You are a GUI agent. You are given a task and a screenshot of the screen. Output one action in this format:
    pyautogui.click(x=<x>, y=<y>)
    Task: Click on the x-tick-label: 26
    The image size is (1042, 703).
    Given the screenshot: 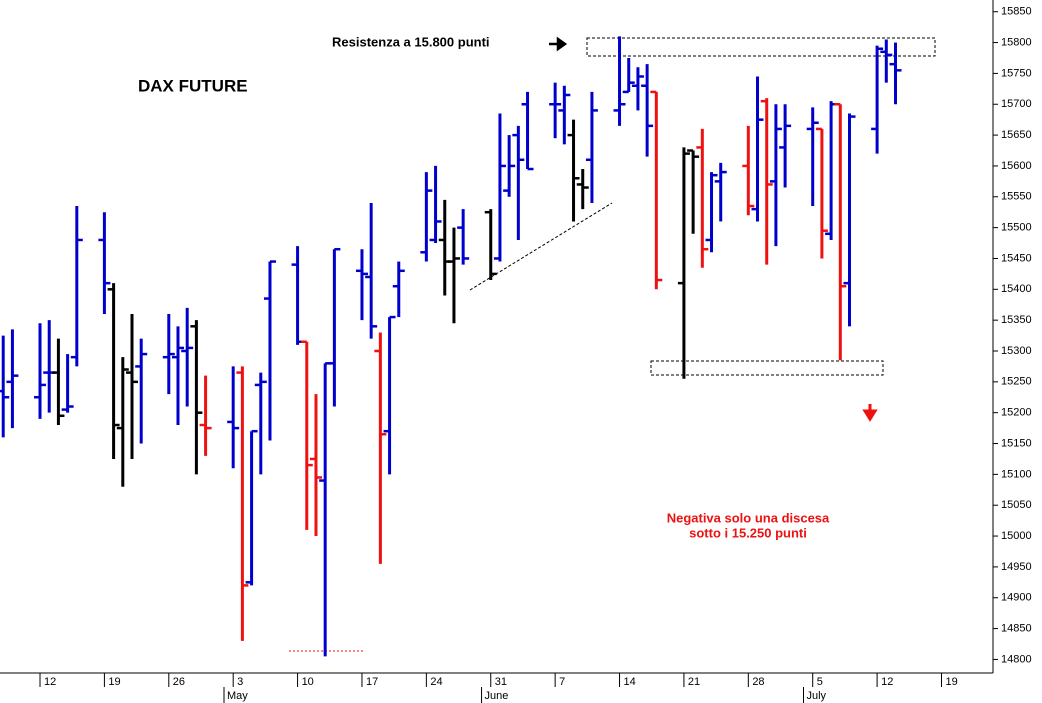 What is the action you would take?
    pyautogui.click(x=179, y=682)
    